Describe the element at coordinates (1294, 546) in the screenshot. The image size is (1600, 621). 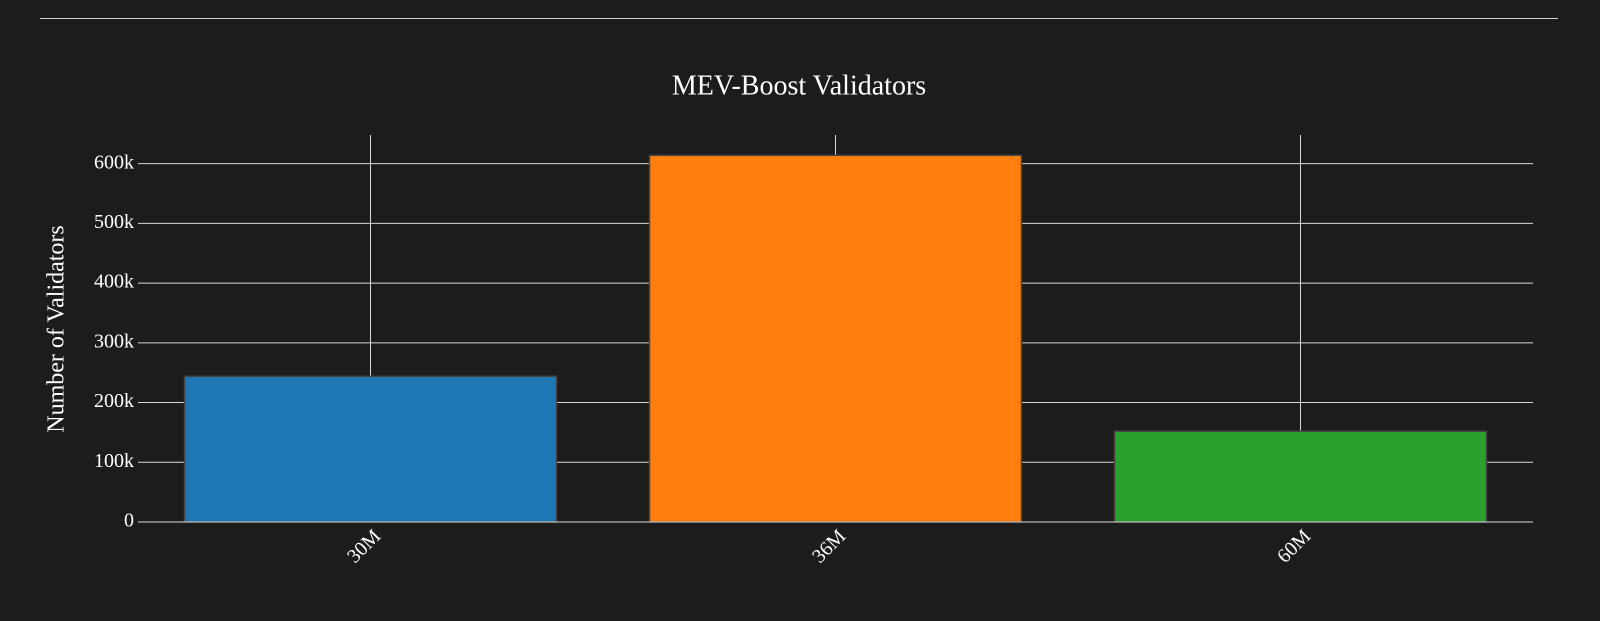
I see `x-tick-label: 60M` at that location.